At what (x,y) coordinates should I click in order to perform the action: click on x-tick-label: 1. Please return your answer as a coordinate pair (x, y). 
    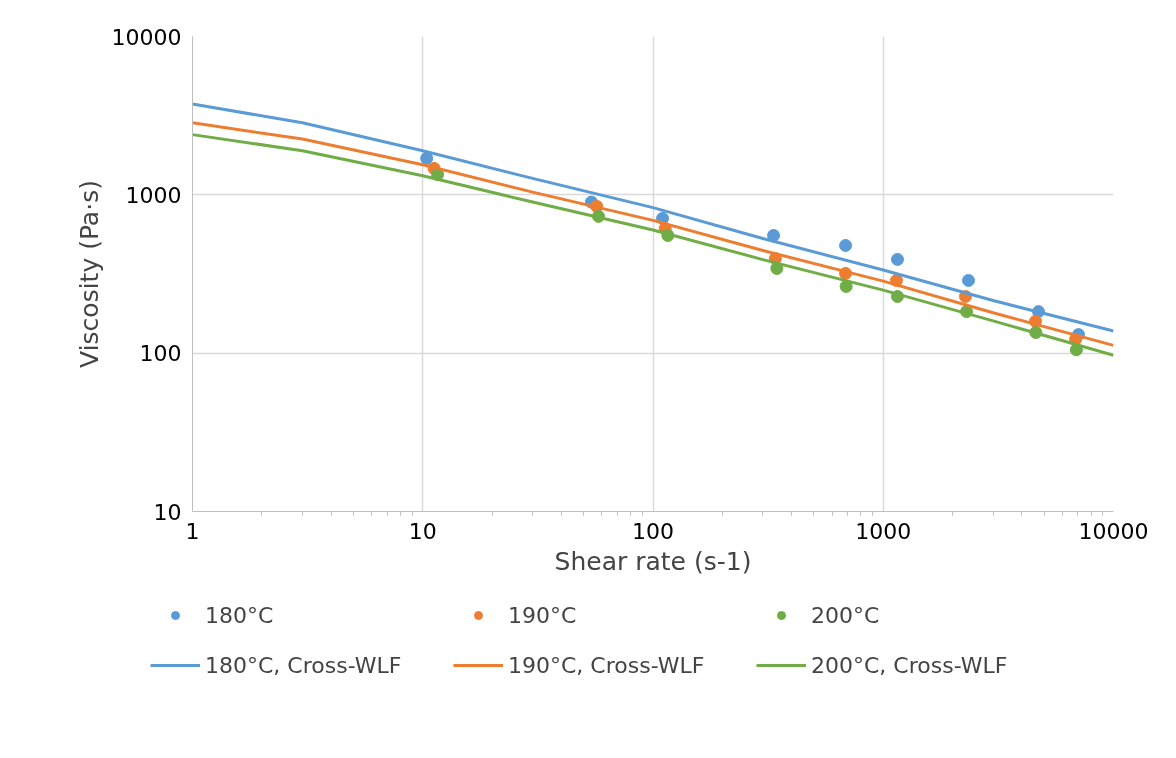
    Looking at the image, I should click on (192, 531).